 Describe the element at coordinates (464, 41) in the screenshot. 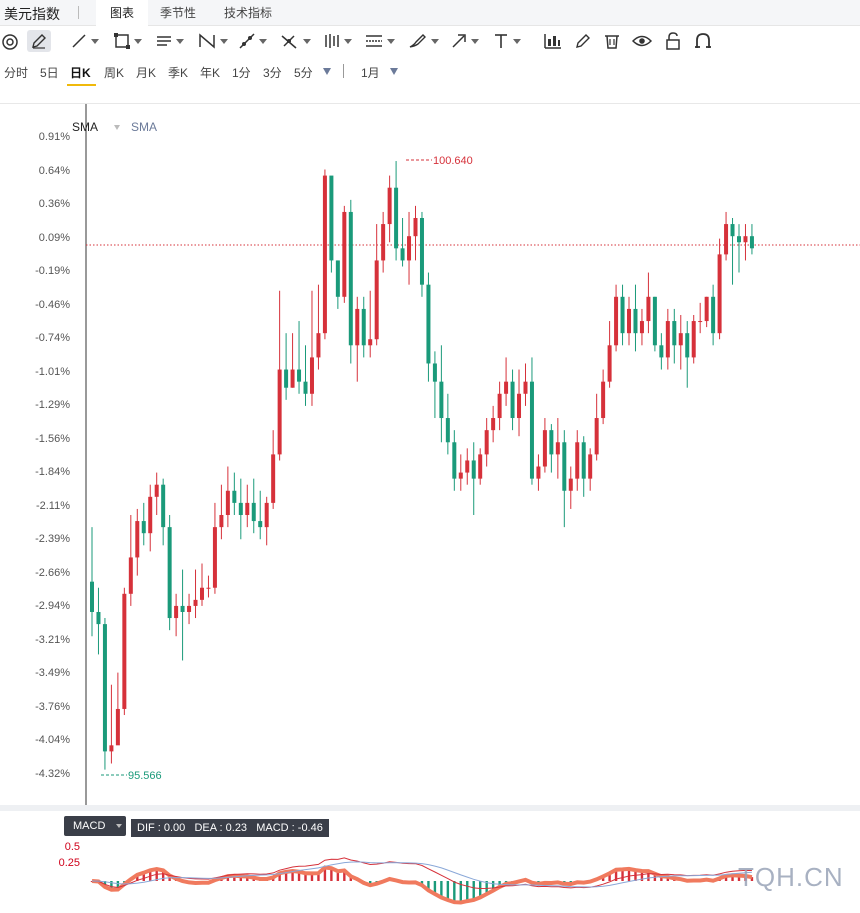

I see `arrow-tool` at that location.